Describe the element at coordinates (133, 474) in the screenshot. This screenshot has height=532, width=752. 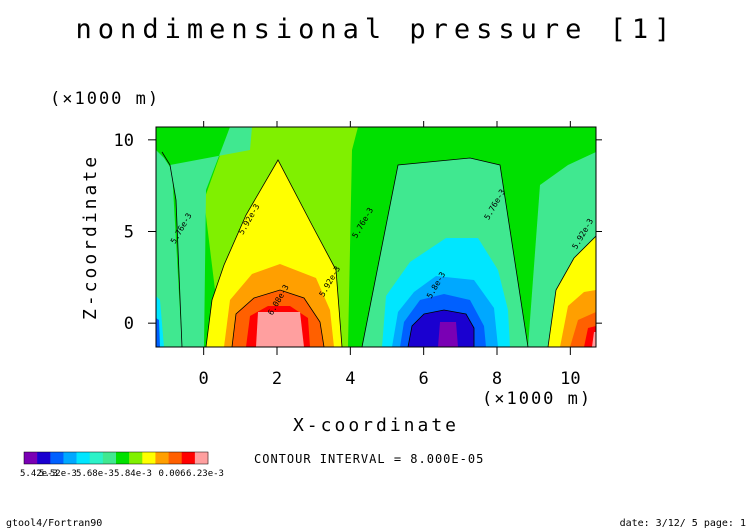
I see `colorbar-label-3: 5.84e-3` at that location.